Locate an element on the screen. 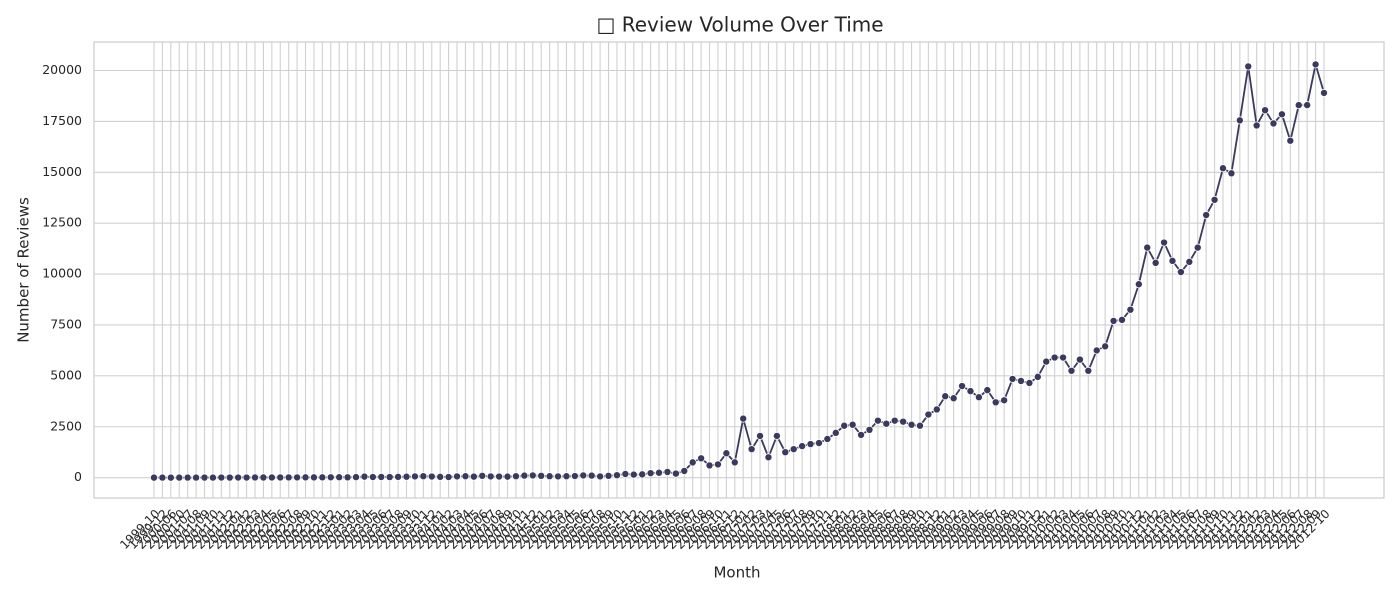  y-tick-label: 0 is located at coordinates (78, 476).